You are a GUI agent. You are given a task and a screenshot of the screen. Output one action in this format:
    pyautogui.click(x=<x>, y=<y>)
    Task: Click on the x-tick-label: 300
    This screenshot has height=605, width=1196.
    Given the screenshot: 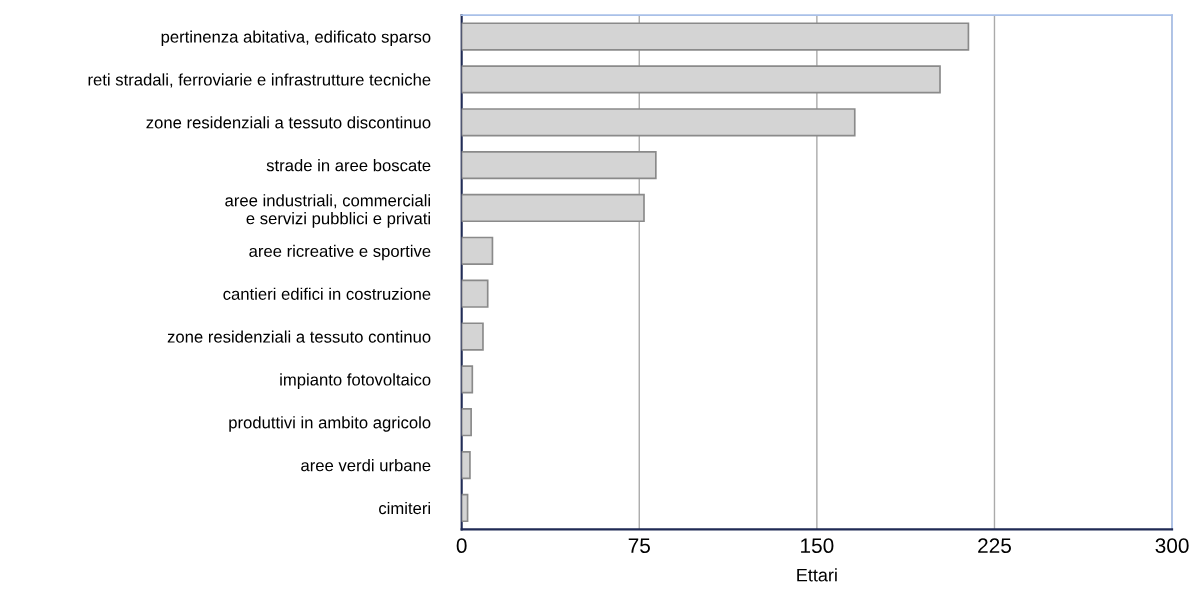 What is the action you would take?
    pyautogui.click(x=1172, y=546)
    